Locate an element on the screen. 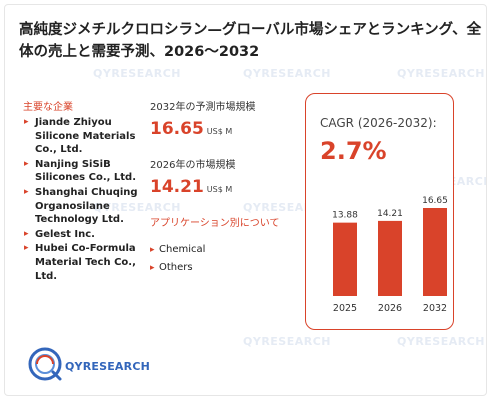 This screenshot has height=400, width=491. data-label-2026: 14.21 is located at coordinates (390, 214).